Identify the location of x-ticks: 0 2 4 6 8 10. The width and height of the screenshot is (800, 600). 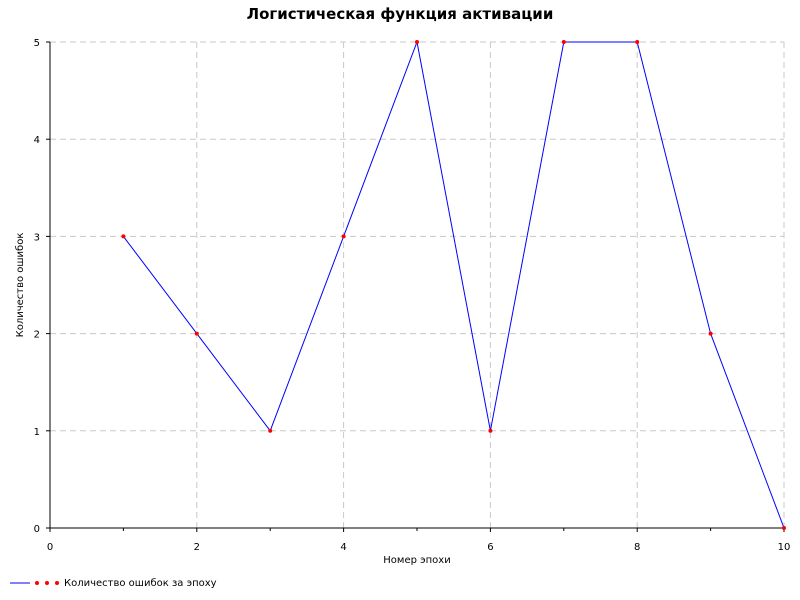
(419, 540).